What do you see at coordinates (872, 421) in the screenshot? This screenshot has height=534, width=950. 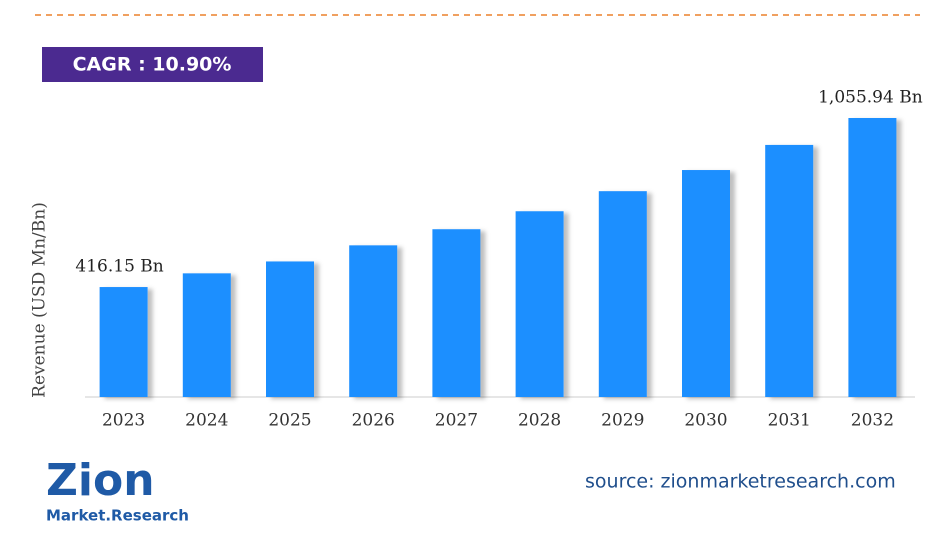 I see `x-tick-label: 2032` at bounding box center [872, 421].